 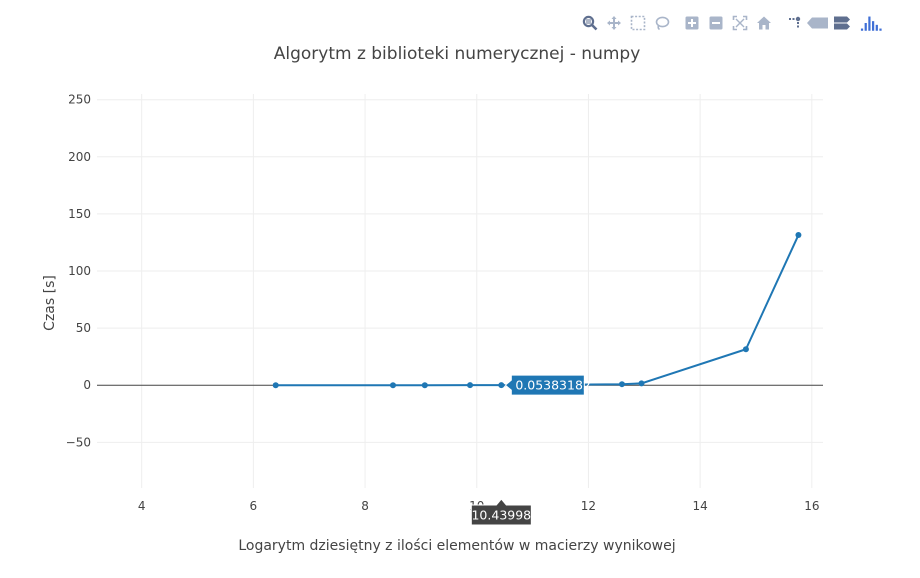 I want to click on reset-axes-icon, so click(x=764, y=23).